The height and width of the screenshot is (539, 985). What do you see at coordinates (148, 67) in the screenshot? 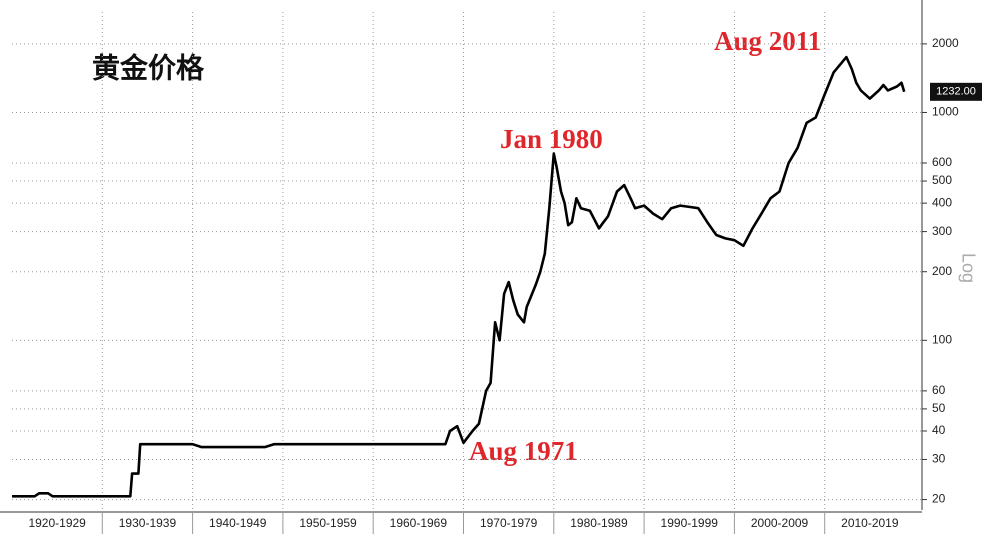
I see `chart-title: 黄金价格` at bounding box center [148, 67].